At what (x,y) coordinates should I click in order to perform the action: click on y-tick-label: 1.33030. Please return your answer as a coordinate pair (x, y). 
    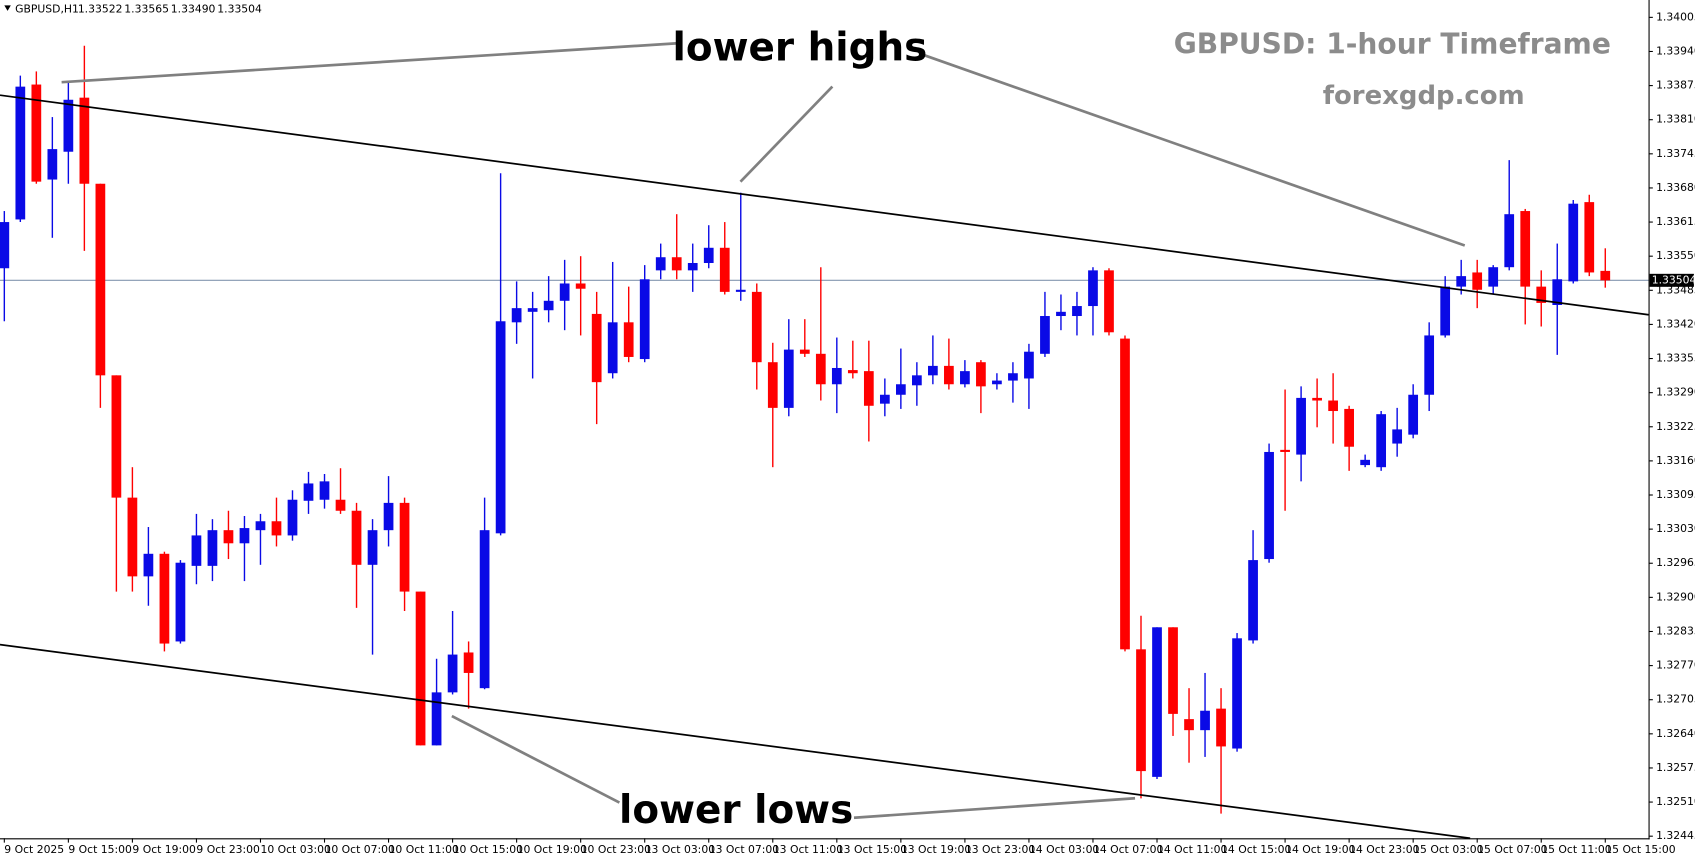
    Looking at the image, I should click on (1675, 528).